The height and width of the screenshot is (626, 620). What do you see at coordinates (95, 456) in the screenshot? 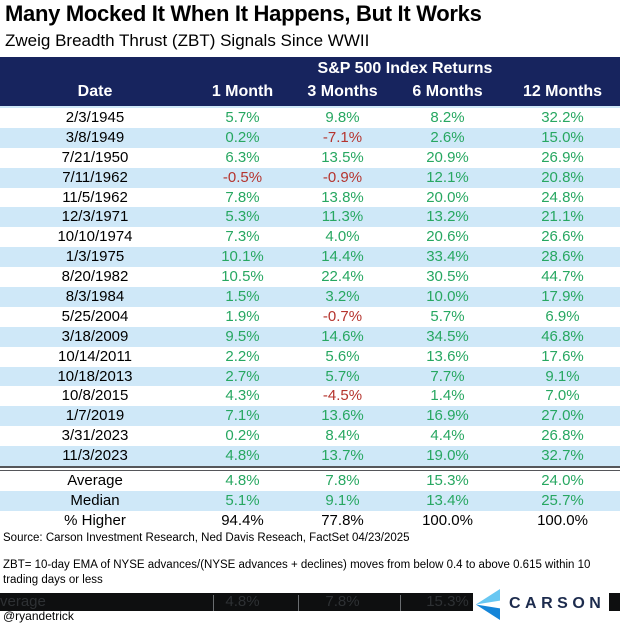
I see `date-cell: 11/3/2023` at bounding box center [95, 456].